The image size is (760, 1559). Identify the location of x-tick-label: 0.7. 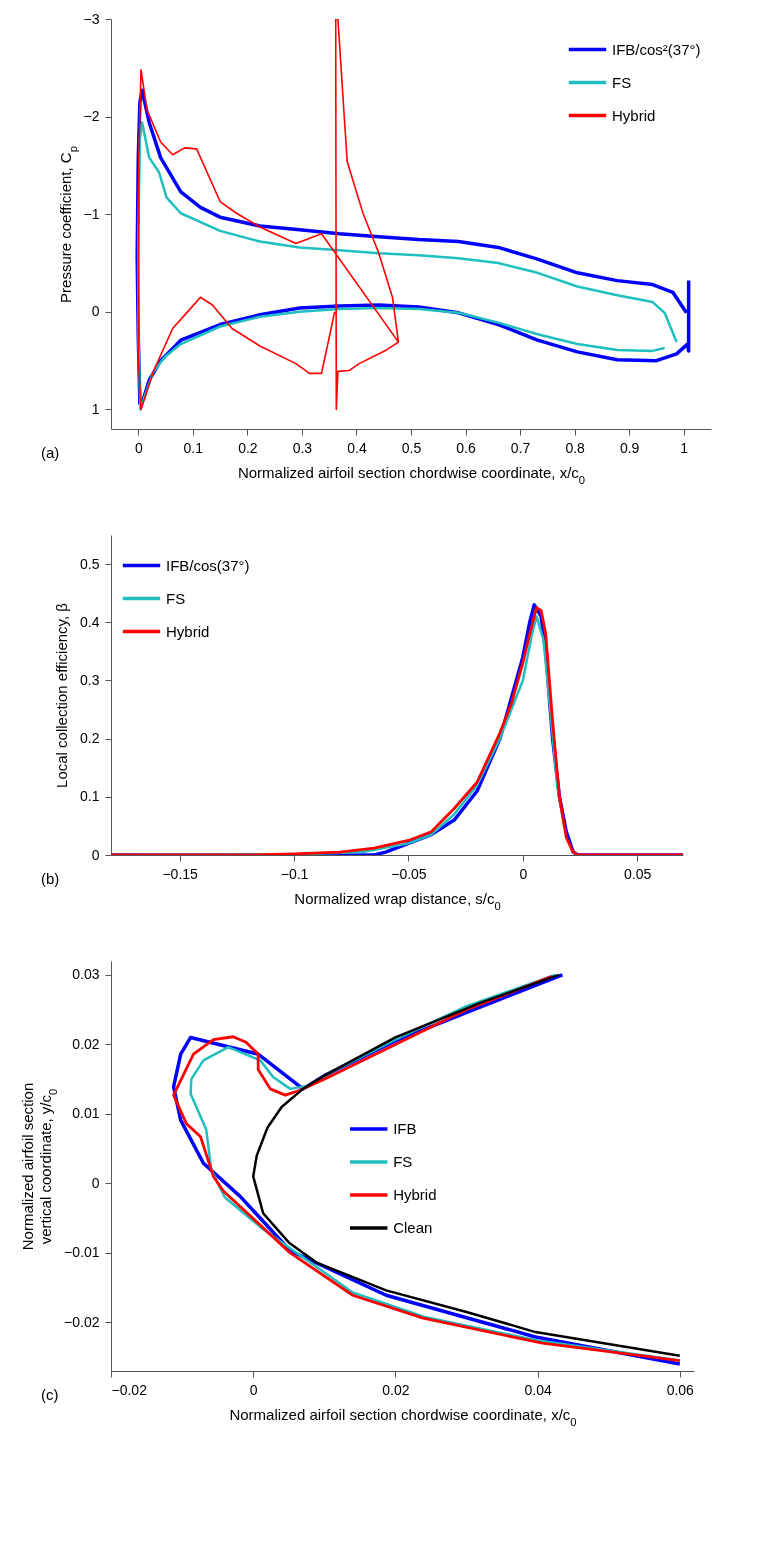
(520, 447).